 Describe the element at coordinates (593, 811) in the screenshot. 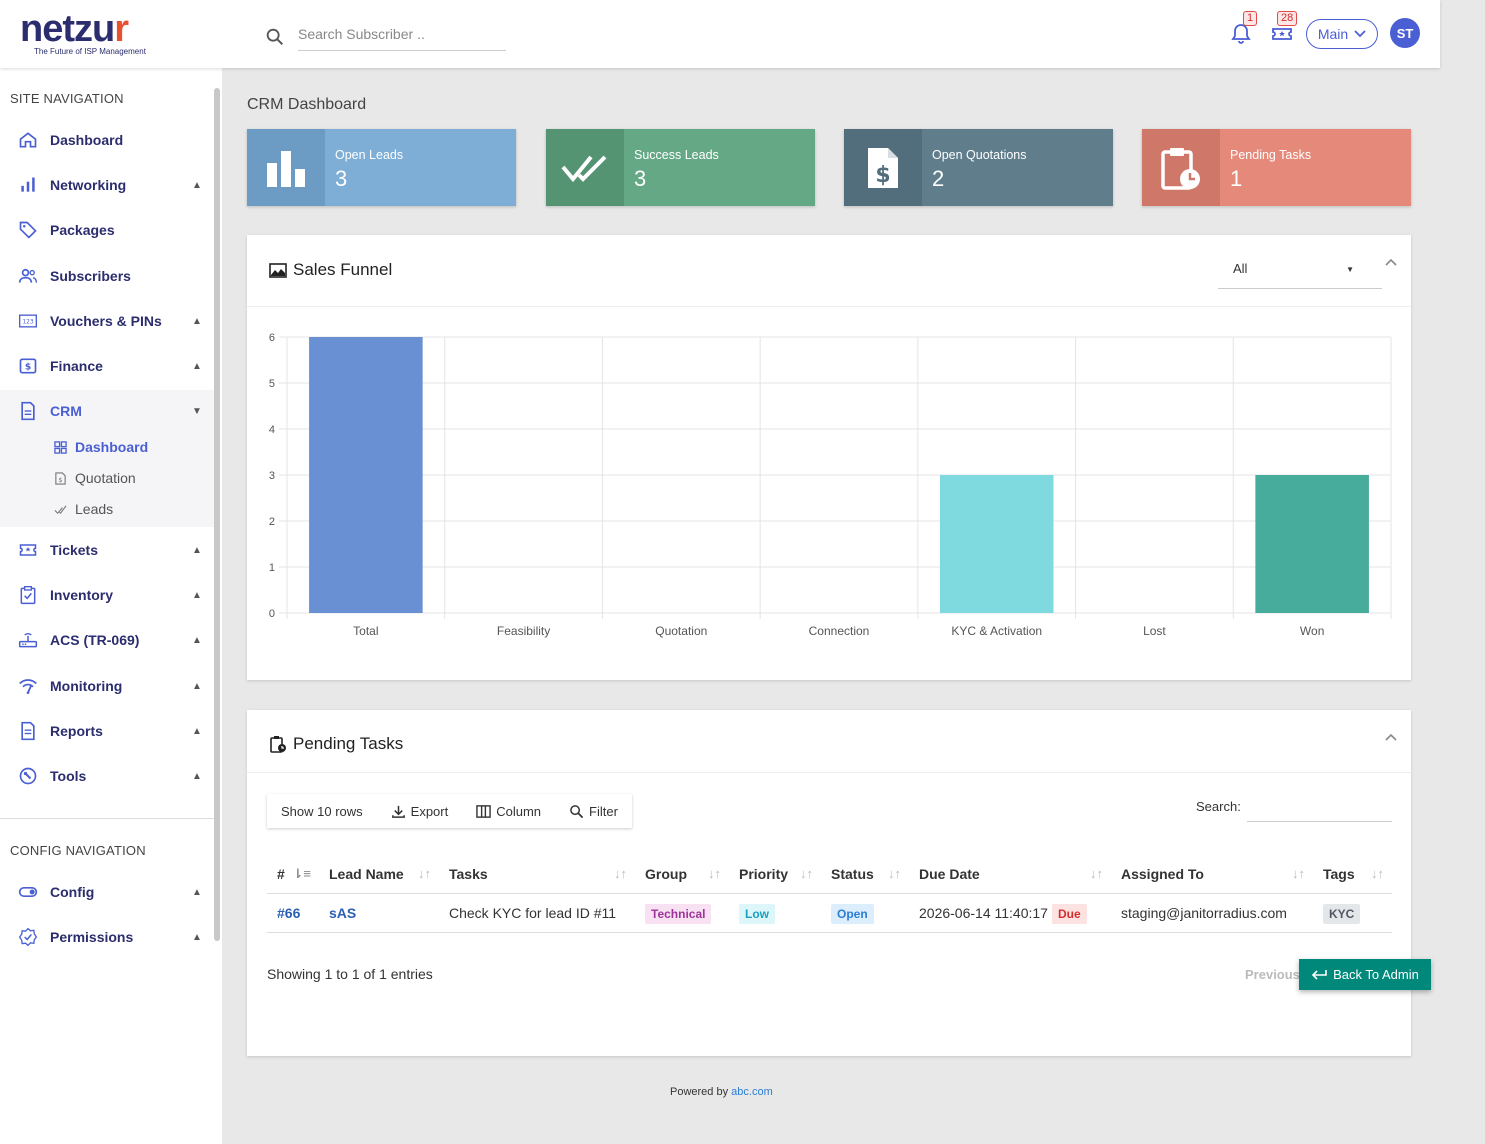

I see `filter-button: Filter` at that location.